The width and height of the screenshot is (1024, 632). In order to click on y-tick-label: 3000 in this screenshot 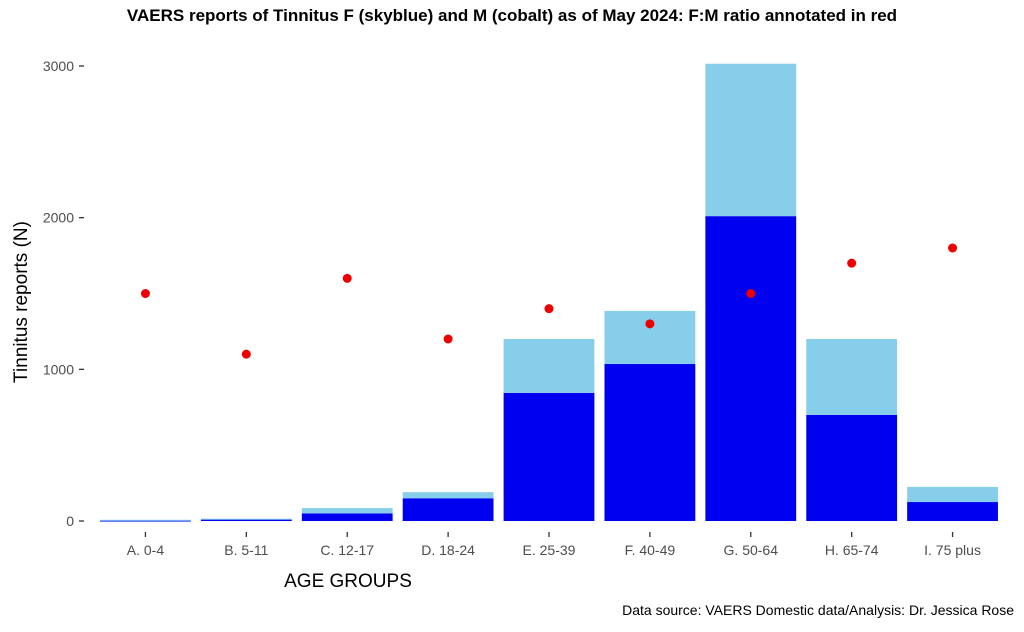, I will do `click(58, 66)`.